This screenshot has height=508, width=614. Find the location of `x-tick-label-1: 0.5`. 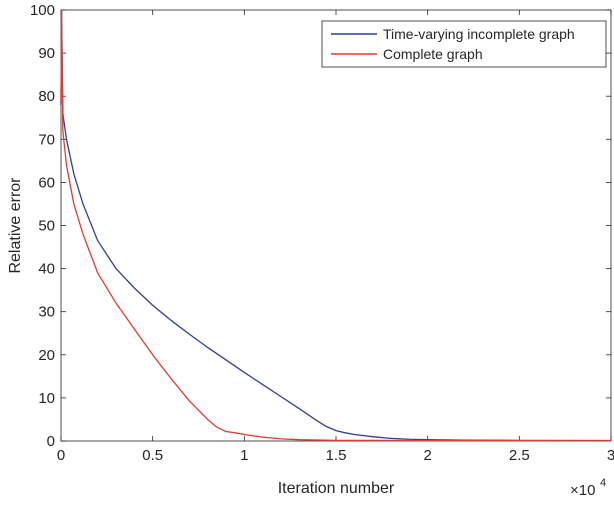

x-tick-label-1: 0.5 is located at coordinates (152, 455).